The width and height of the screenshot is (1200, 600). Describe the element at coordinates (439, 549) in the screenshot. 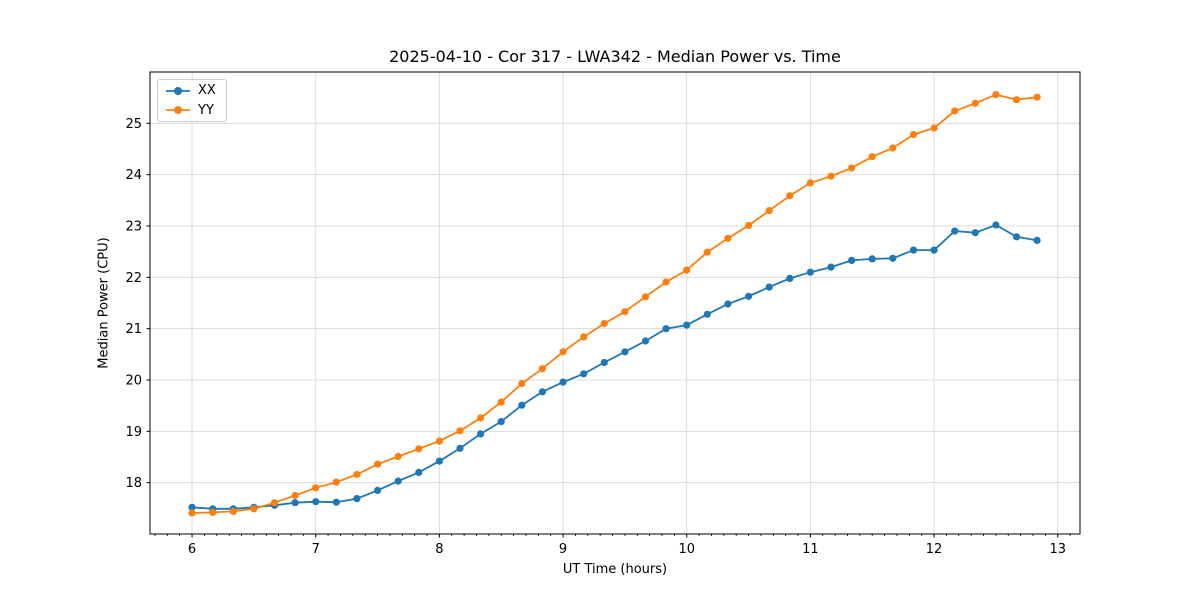

I see `x-tick-label: 8` at that location.